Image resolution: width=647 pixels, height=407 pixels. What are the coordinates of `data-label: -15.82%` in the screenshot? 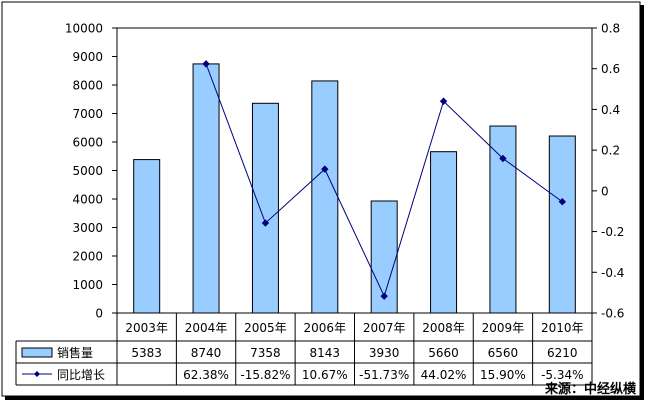 It's located at (265, 375).